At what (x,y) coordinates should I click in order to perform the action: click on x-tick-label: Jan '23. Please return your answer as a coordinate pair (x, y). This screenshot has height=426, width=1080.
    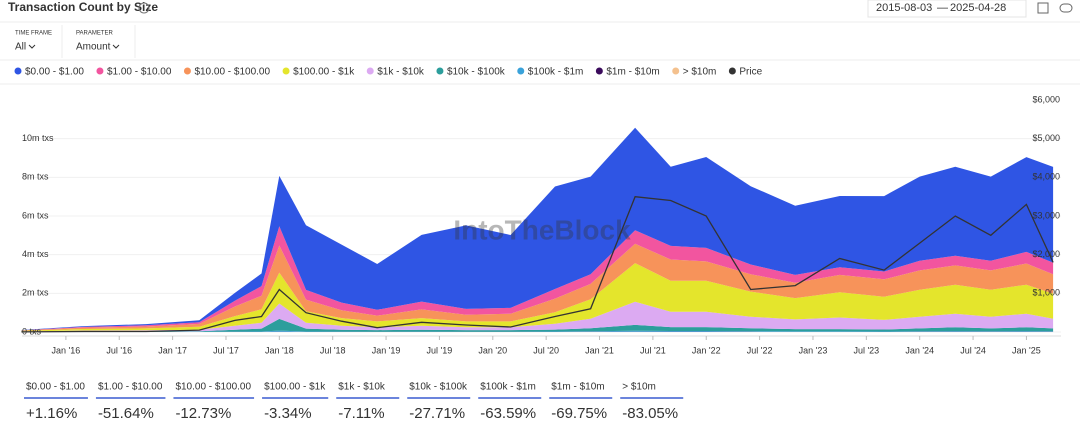
    Looking at the image, I should click on (813, 350).